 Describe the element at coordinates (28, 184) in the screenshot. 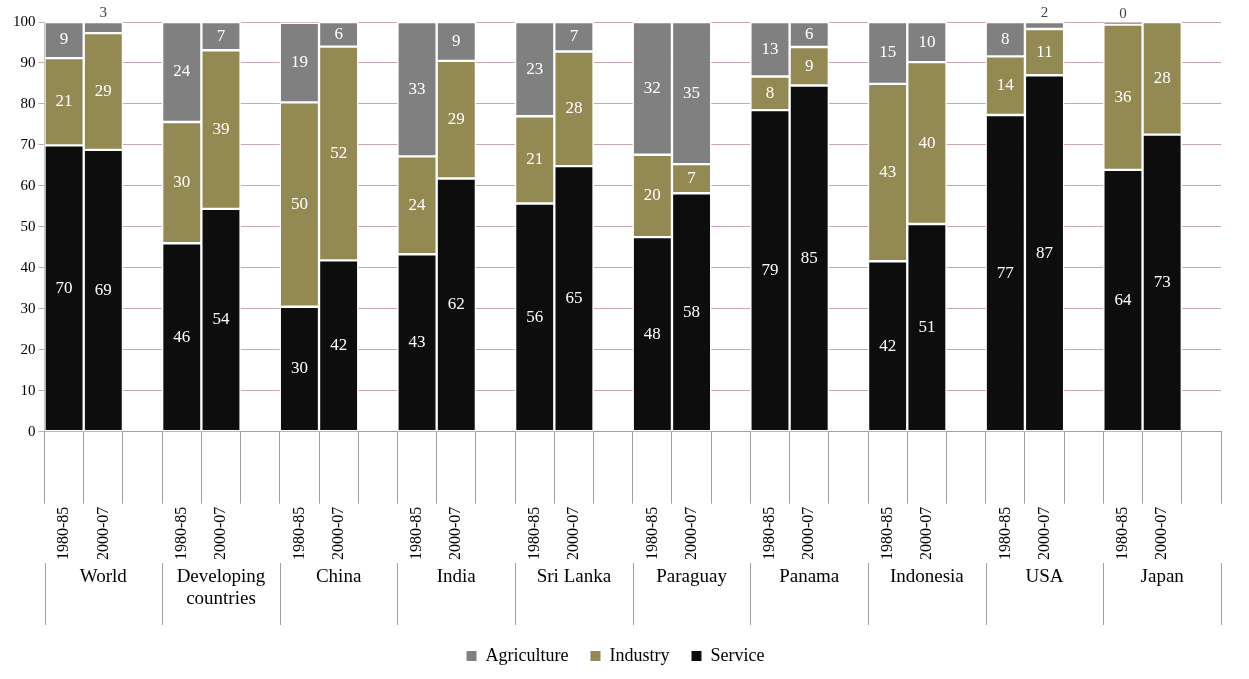

I see `y-tick-label: 60` at that location.